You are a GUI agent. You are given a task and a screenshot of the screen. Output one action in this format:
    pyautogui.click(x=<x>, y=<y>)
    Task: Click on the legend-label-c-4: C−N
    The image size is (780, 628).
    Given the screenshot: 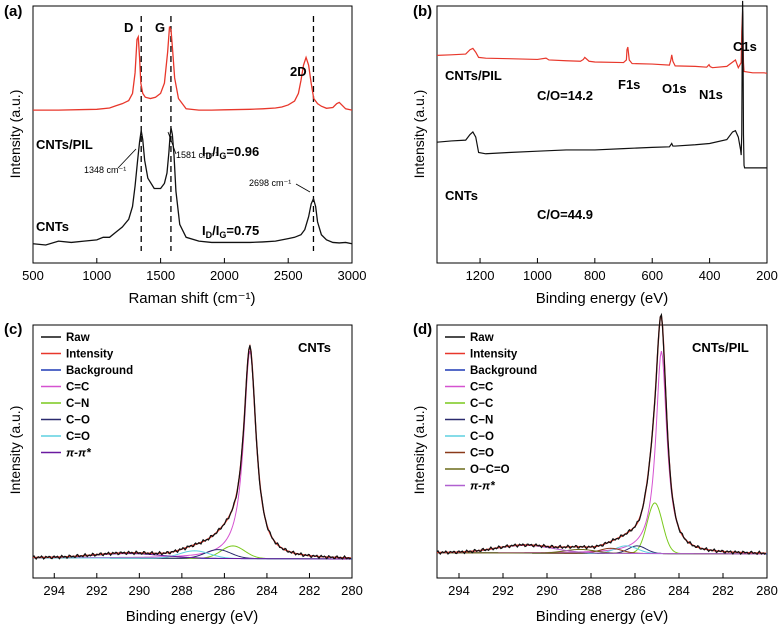 What is the action you would take?
    pyautogui.click(x=77, y=404)
    